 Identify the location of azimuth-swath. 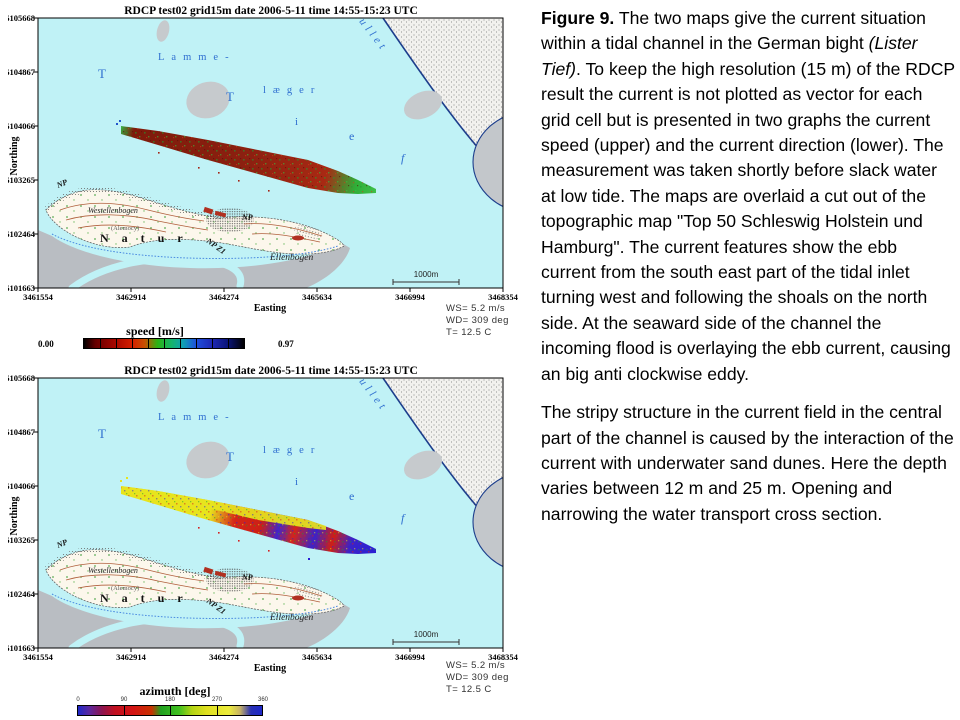
(248, 518).